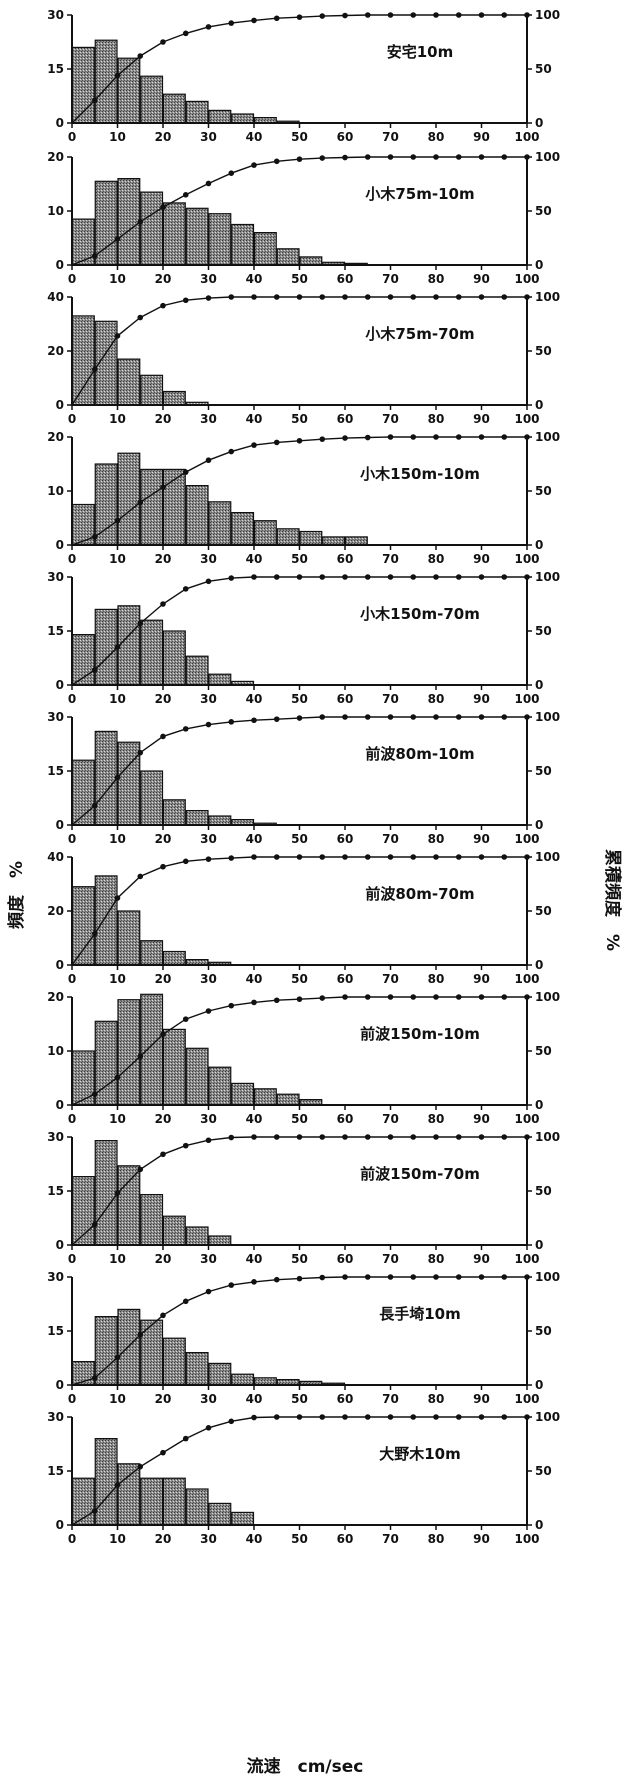  Describe the element at coordinates (539, 1245) in the screenshot. I see `right-tick-label: 0` at that location.